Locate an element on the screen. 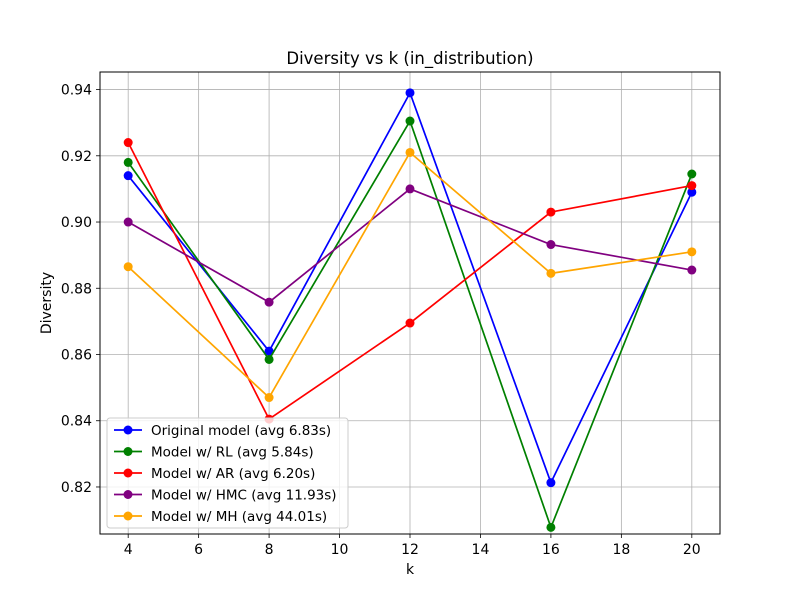  legend-item: Model w/ MH (avg 44.01s) is located at coordinates (220, 517).